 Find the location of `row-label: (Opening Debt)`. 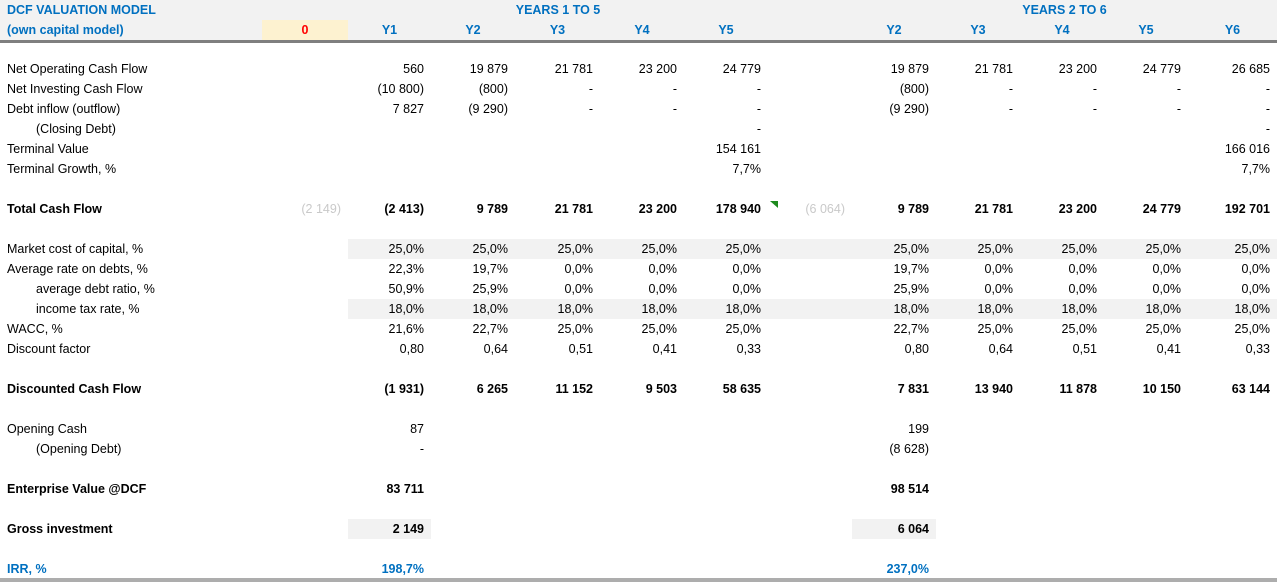

row-label: (Opening Debt) is located at coordinates (79, 449).